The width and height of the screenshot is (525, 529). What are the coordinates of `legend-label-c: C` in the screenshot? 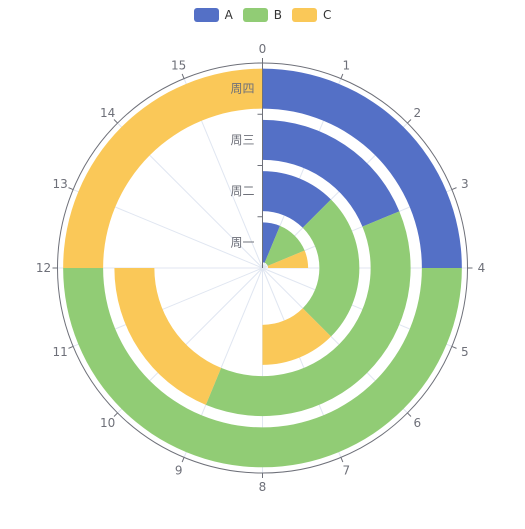 It's located at (327, 15).